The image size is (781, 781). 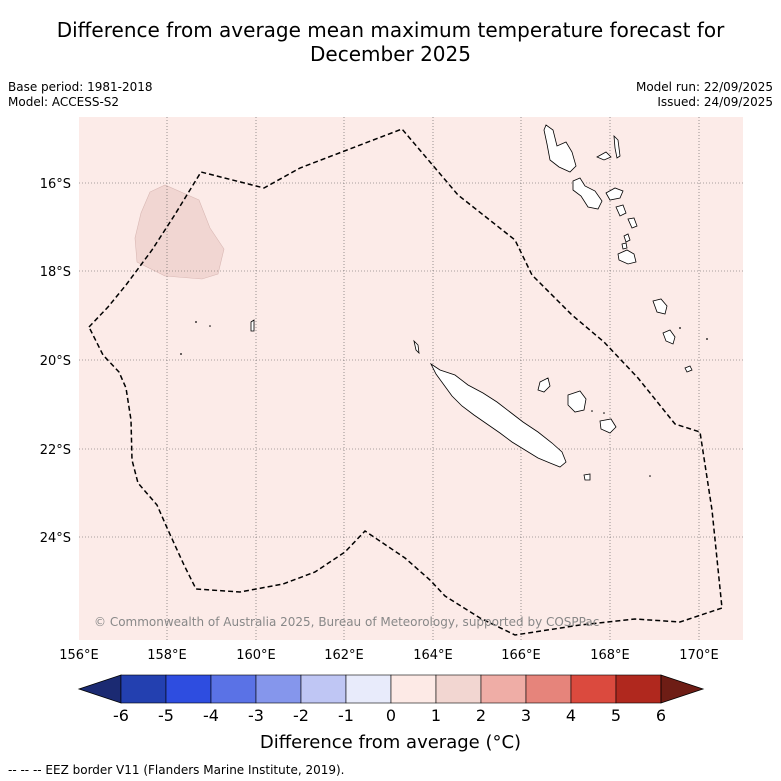 I want to click on lat-label-22s: 22°S, so click(x=55, y=450).